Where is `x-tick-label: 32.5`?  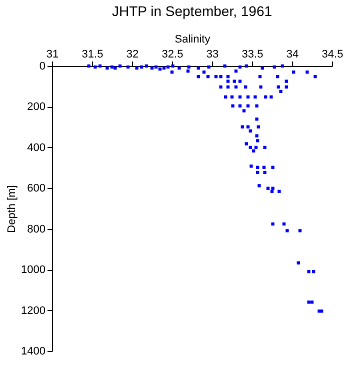
x-tick-label: 32.5 is located at coordinates (173, 54).